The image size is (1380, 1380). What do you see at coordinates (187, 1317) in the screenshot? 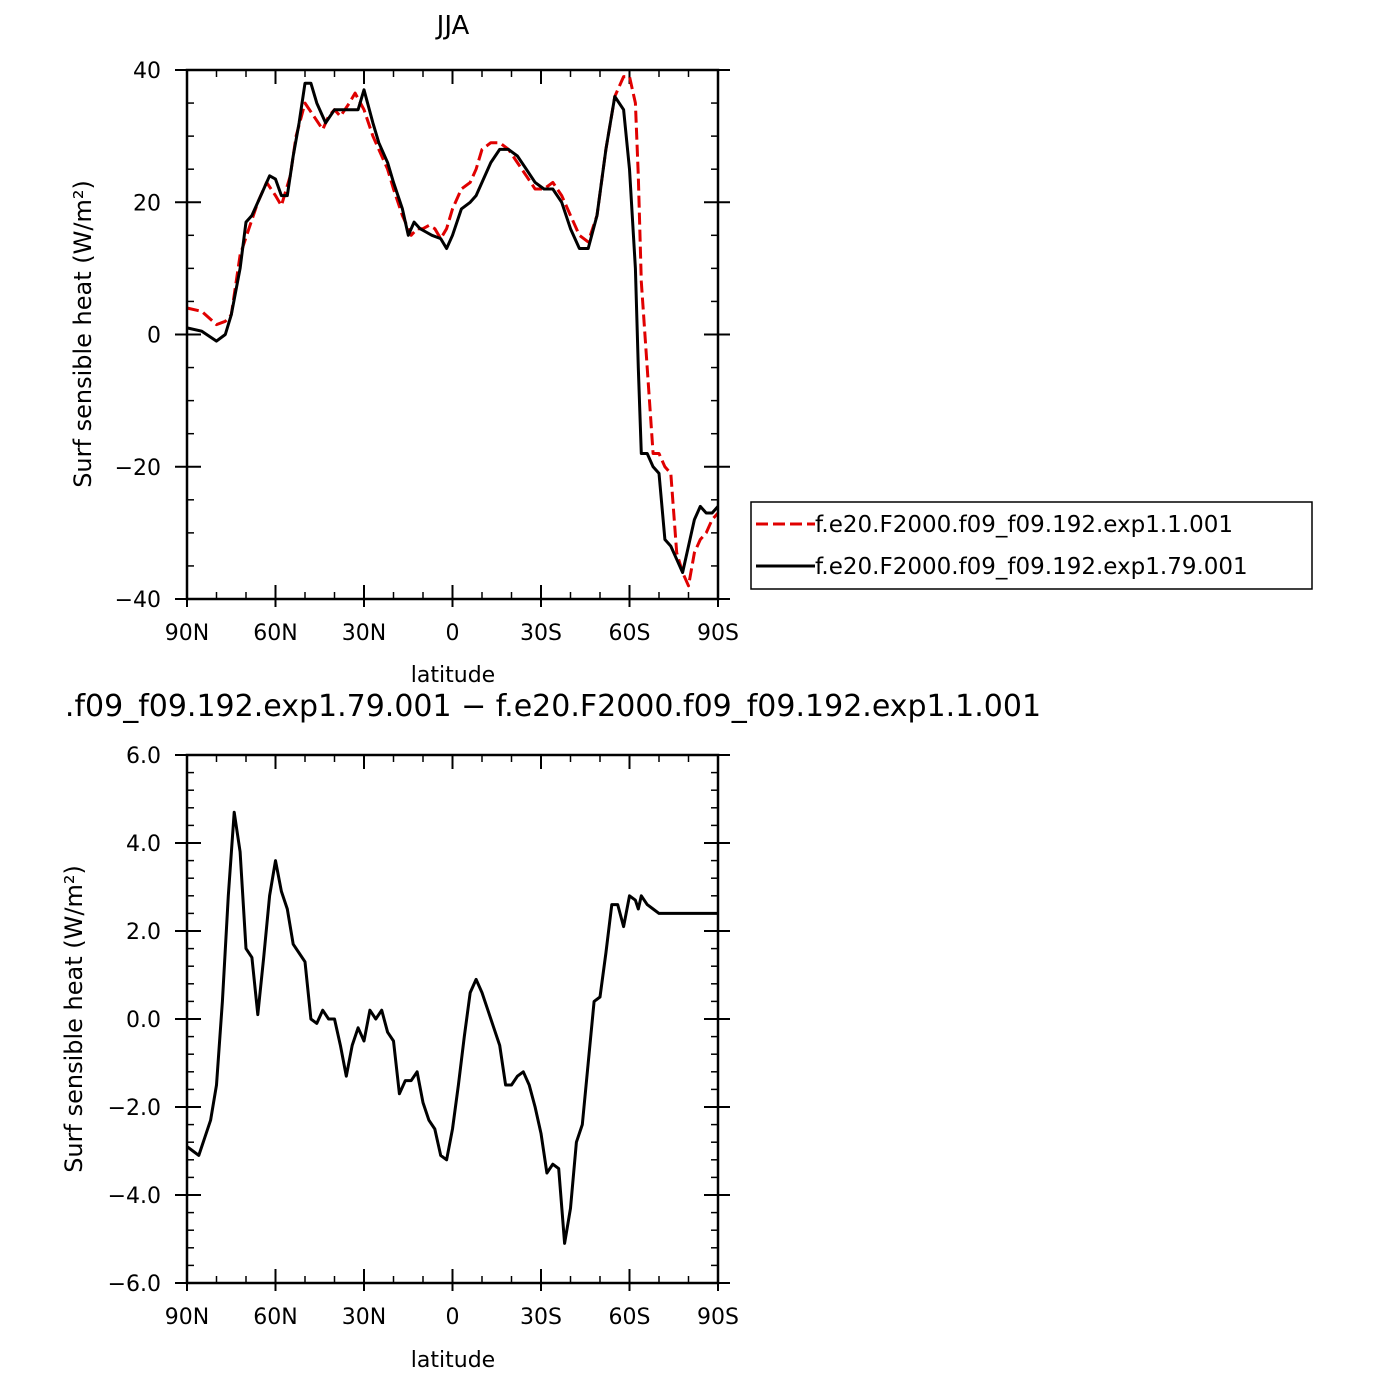
I see `bottom-x-tick-label: 90N` at bounding box center [187, 1317].